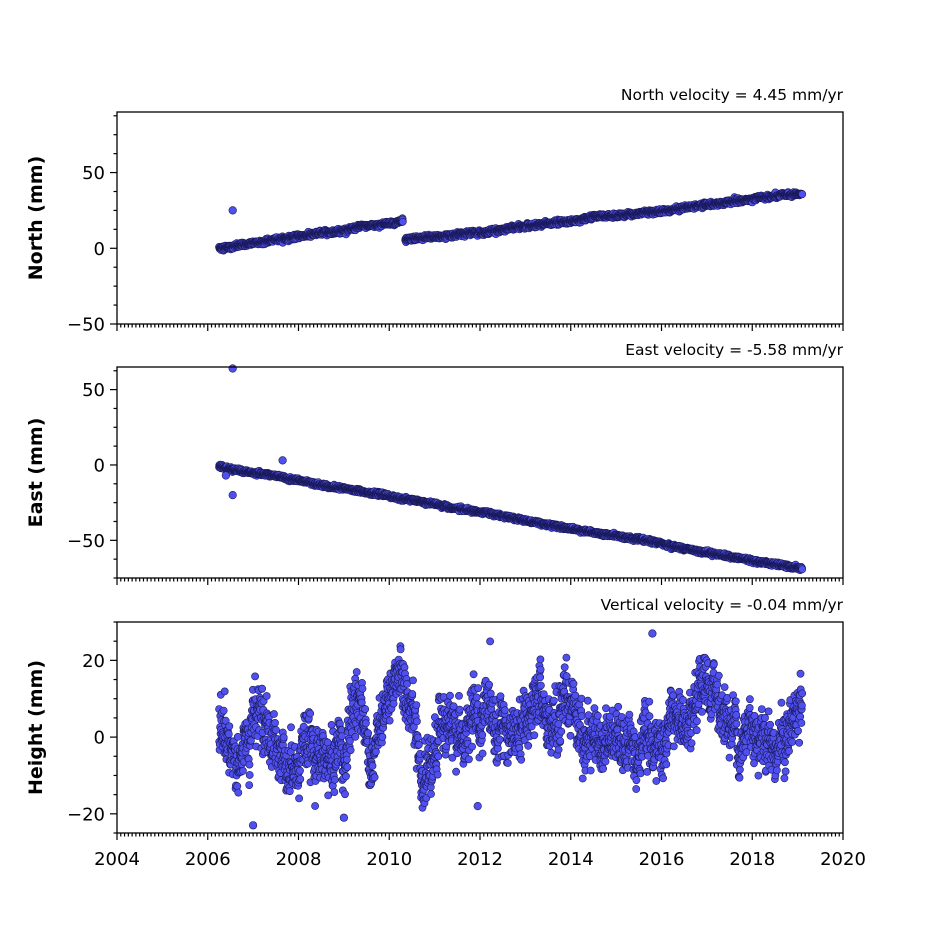  I want to click on north-data-points, so click(511, 221).